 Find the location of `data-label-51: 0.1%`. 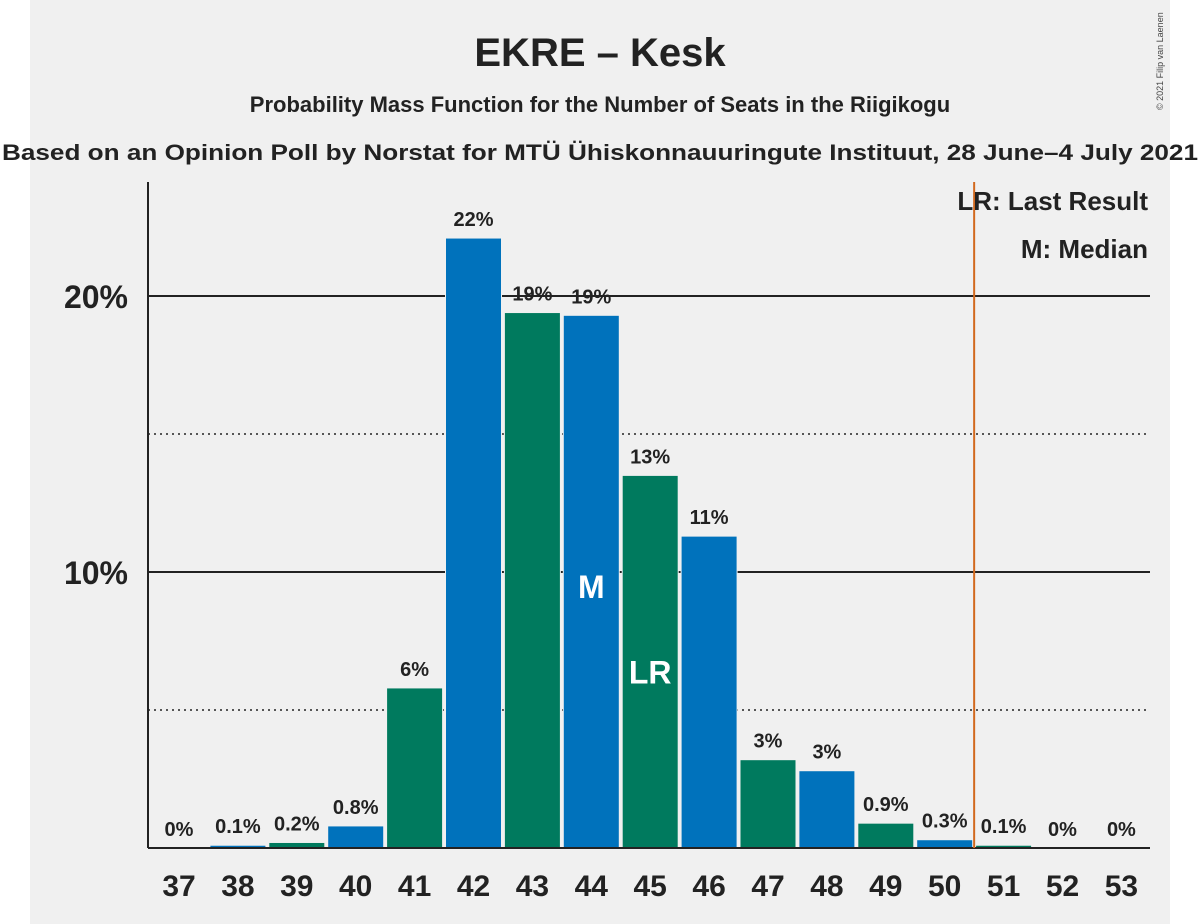

data-label-51: 0.1% is located at coordinates (1004, 827).